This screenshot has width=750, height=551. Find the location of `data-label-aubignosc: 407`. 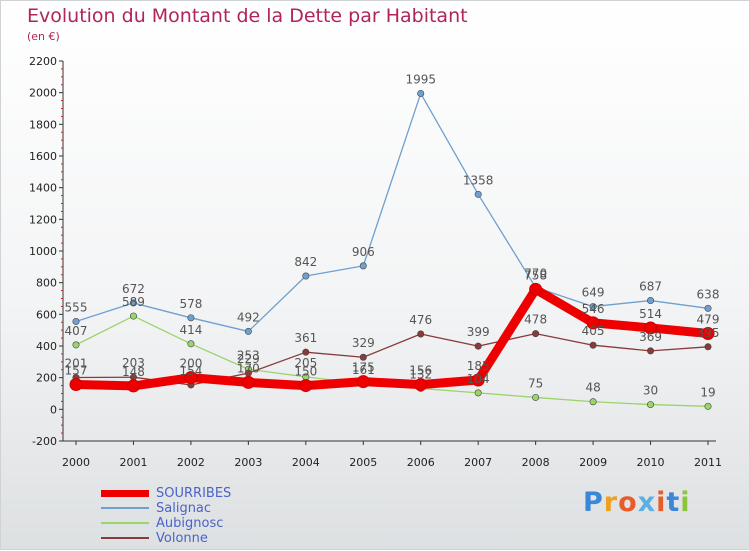

data-label-aubignosc: 407 is located at coordinates (76, 331).